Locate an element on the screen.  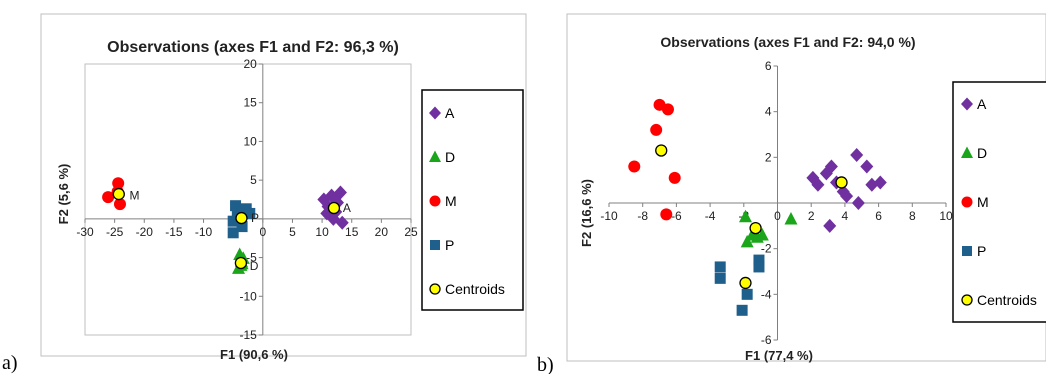
panel-a-legend-marker-m is located at coordinates (435, 201).